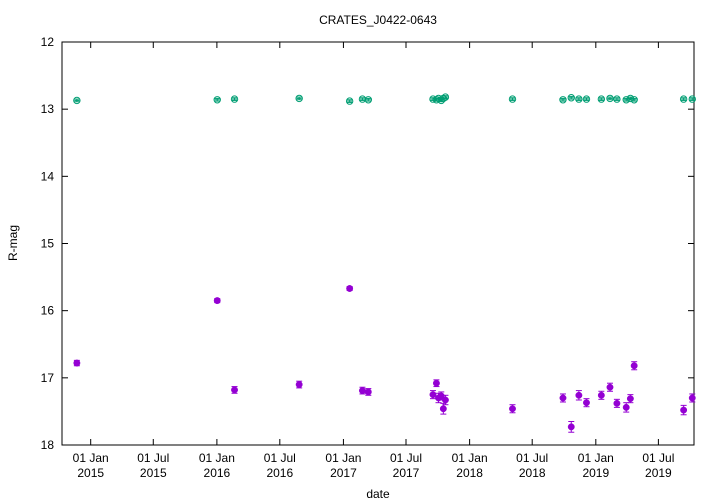  I want to click on y-tick-label: 18, so click(48, 445).